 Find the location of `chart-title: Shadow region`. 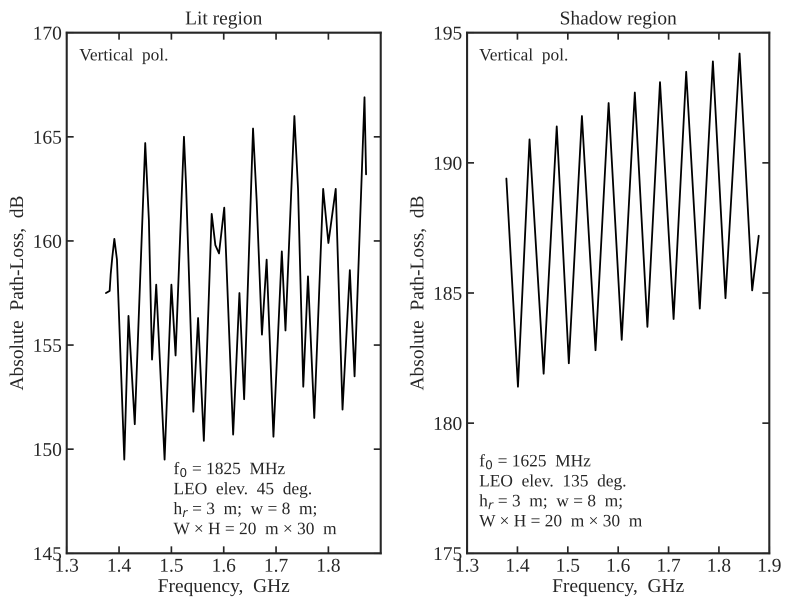

chart-title: Shadow region is located at coordinates (618, 19).